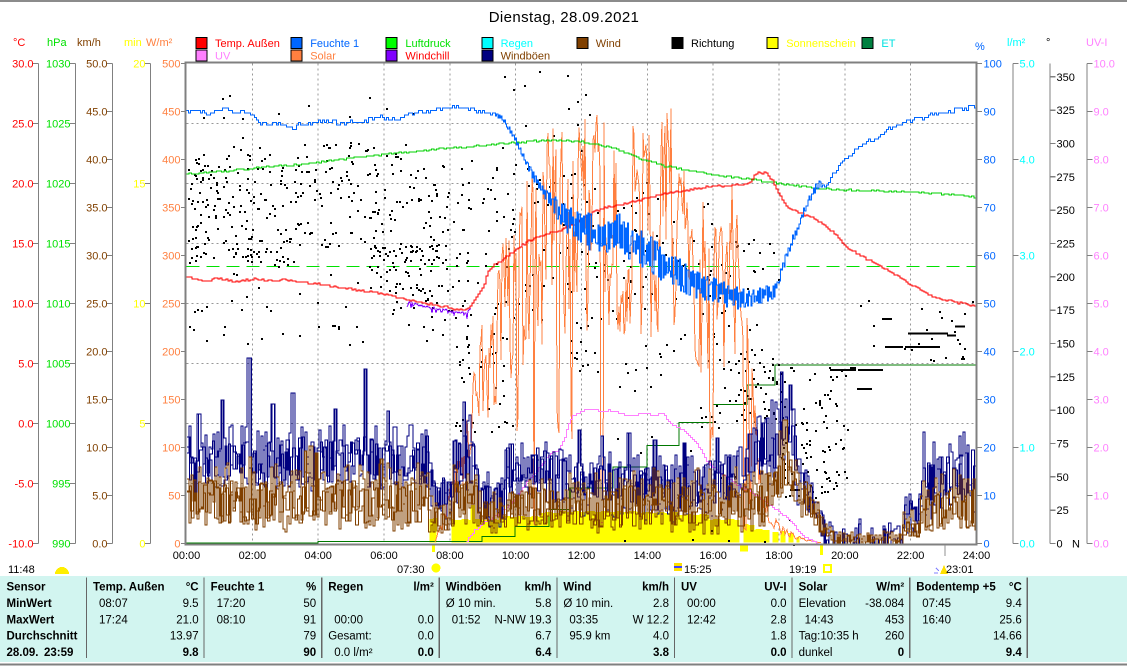  I want to click on svg-text: 9.8, so click(191, 653).